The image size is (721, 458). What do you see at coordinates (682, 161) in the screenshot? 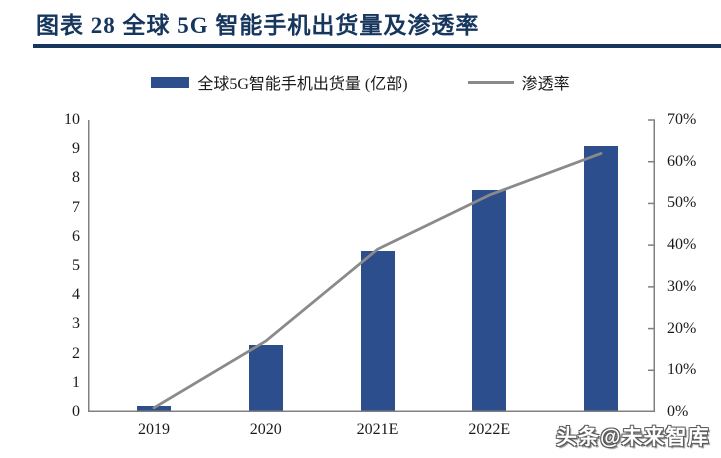
I see `right-tick-60%: 60%` at bounding box center [682, 161].